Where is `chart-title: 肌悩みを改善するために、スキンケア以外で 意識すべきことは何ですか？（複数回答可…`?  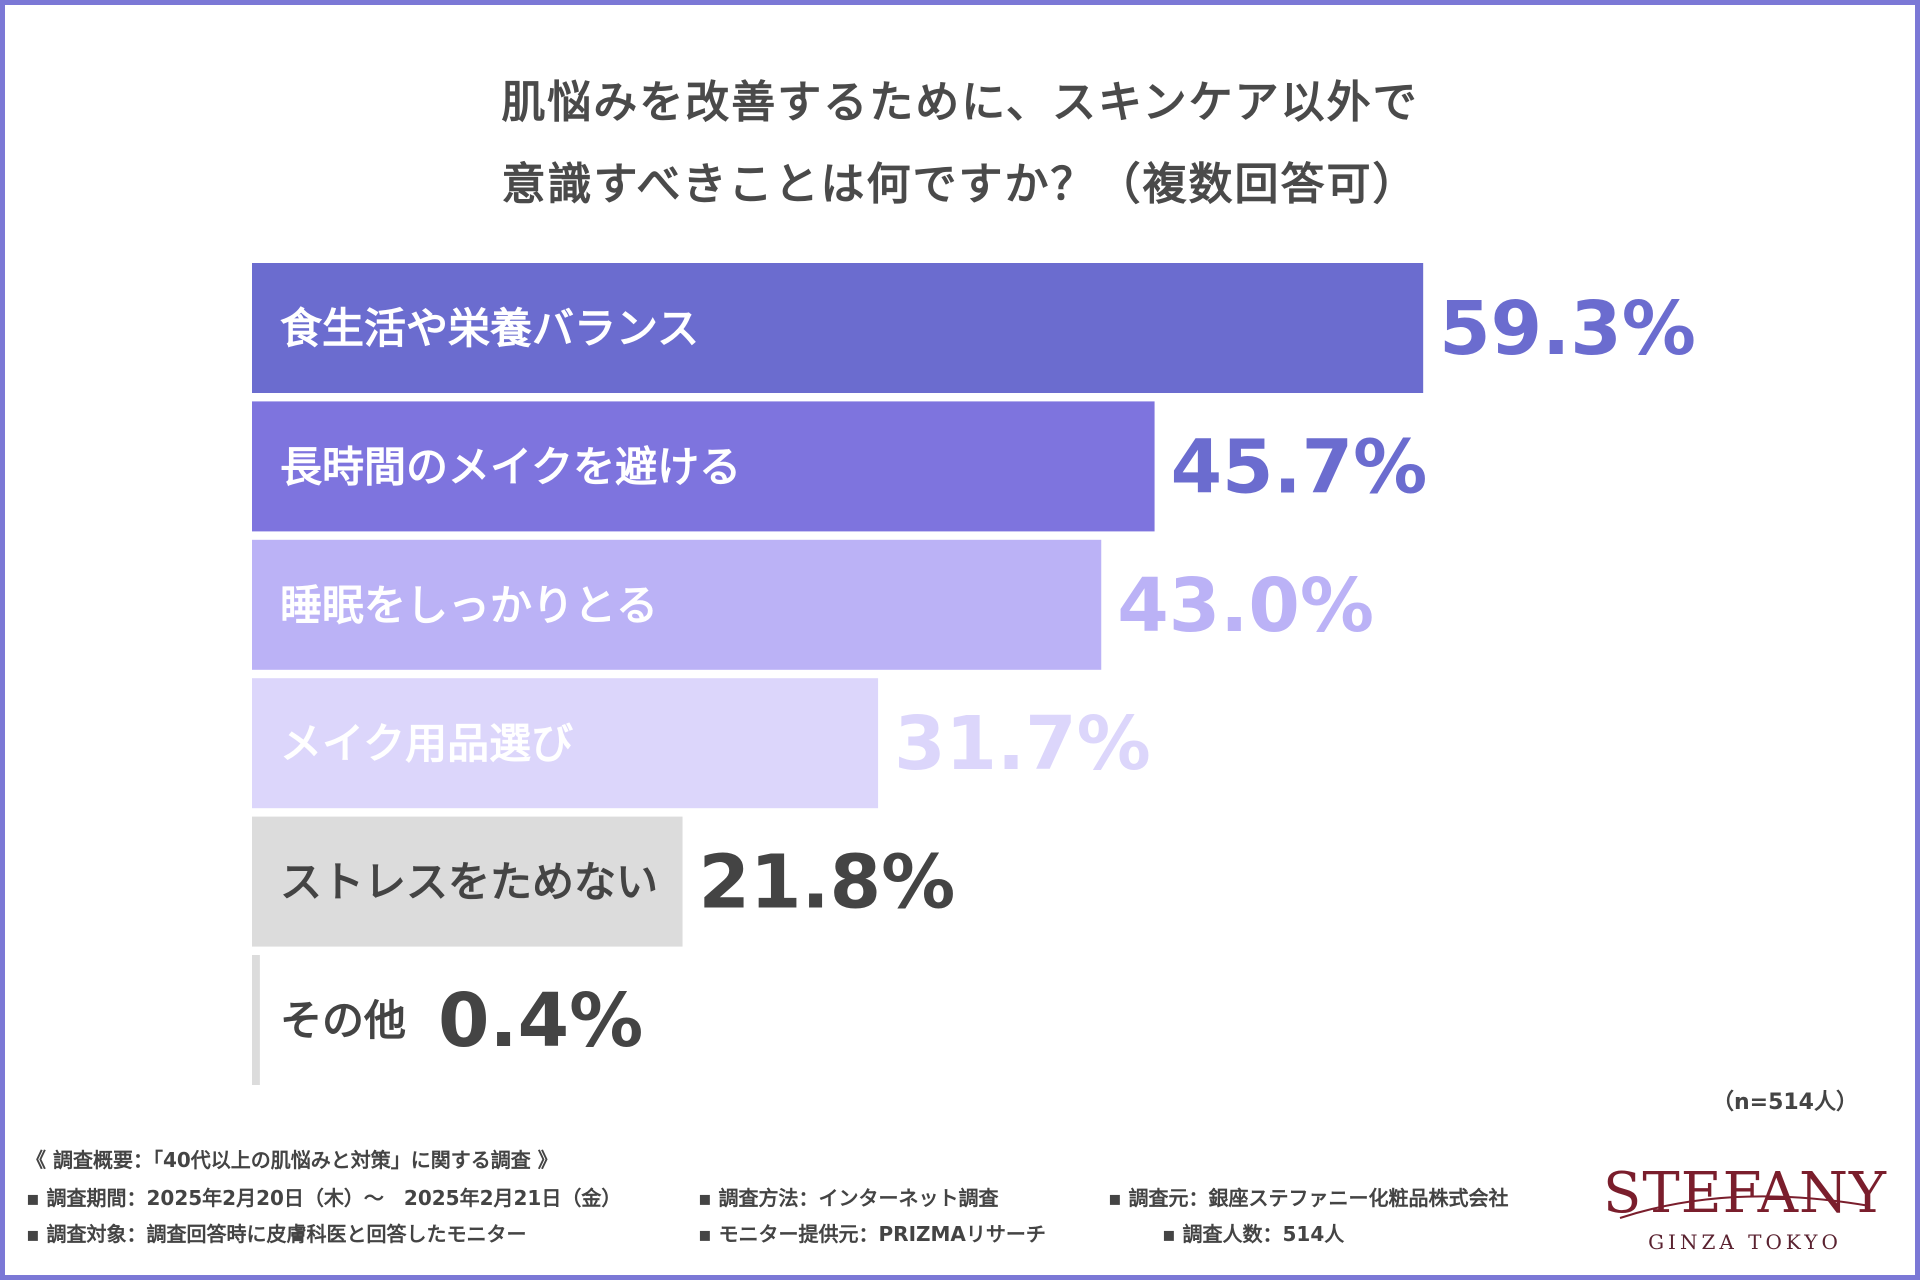 chart-title: 肌悩みを改善するために、スキンケア以外で 意識すべきことは何ですか？（複数回答可… is located at coordinates (960, 144).